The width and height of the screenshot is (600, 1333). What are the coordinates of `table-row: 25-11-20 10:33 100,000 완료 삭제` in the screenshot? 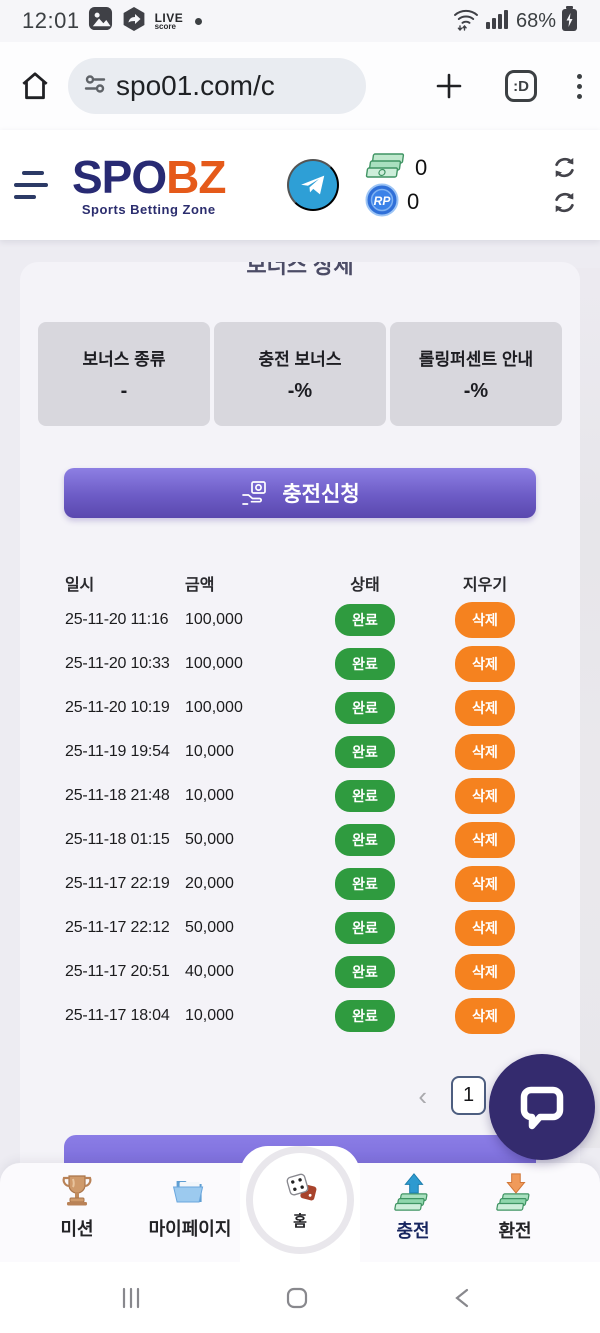 It's located at (300, 664).